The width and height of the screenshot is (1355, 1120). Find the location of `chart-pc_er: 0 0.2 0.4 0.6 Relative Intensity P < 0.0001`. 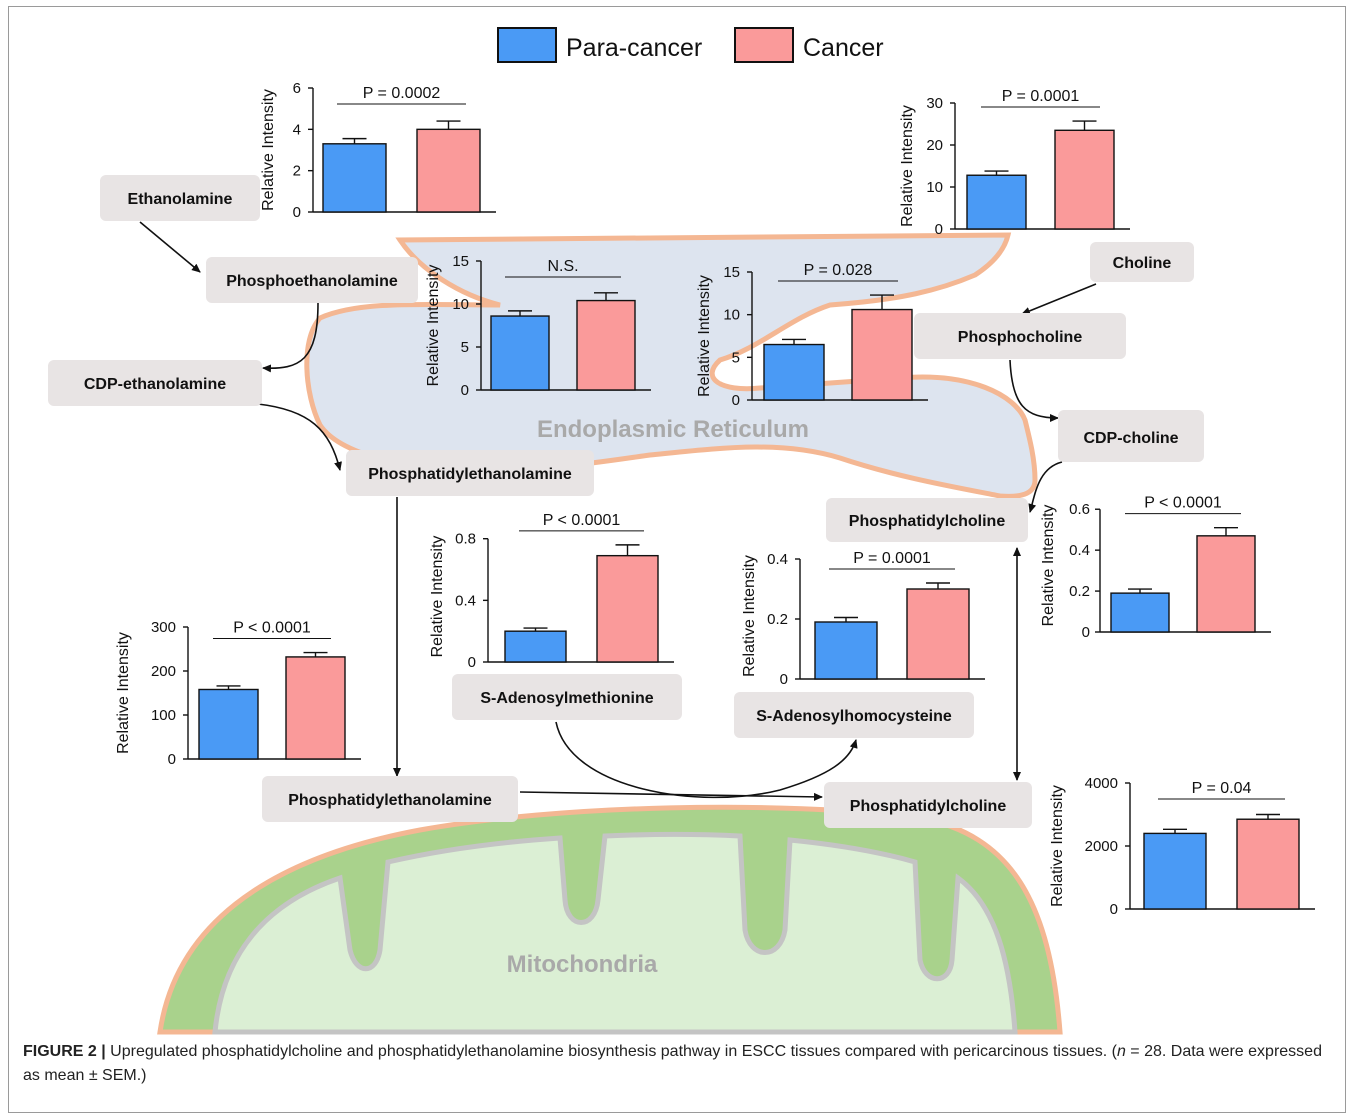

chart-pc_er: 0 0.2 0.4 0.6 Relative Intensity P < 0.0001 is located at coordinates (1155, 568).